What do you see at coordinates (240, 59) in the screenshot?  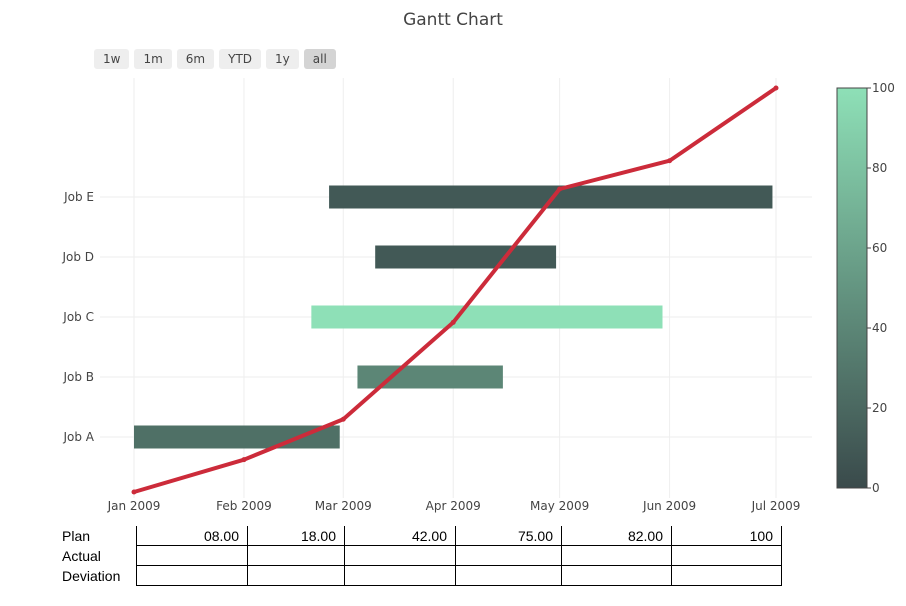 I see `range-button-ytd: YTD` at bounding box center [240, 59].